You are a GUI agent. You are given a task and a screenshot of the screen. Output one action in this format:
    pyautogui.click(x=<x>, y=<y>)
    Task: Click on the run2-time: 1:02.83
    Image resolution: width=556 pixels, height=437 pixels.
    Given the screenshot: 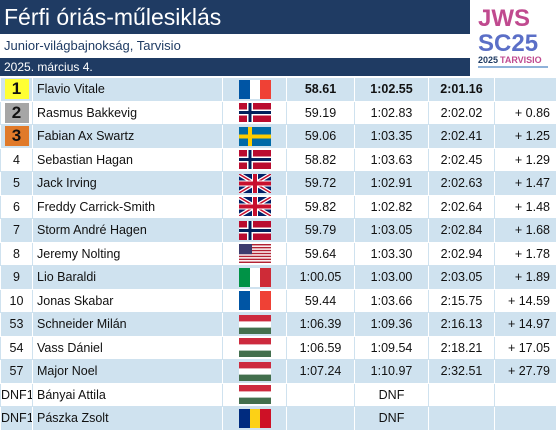 What is the action you would take?
    pyautogui.click(x=391, y=112)
    